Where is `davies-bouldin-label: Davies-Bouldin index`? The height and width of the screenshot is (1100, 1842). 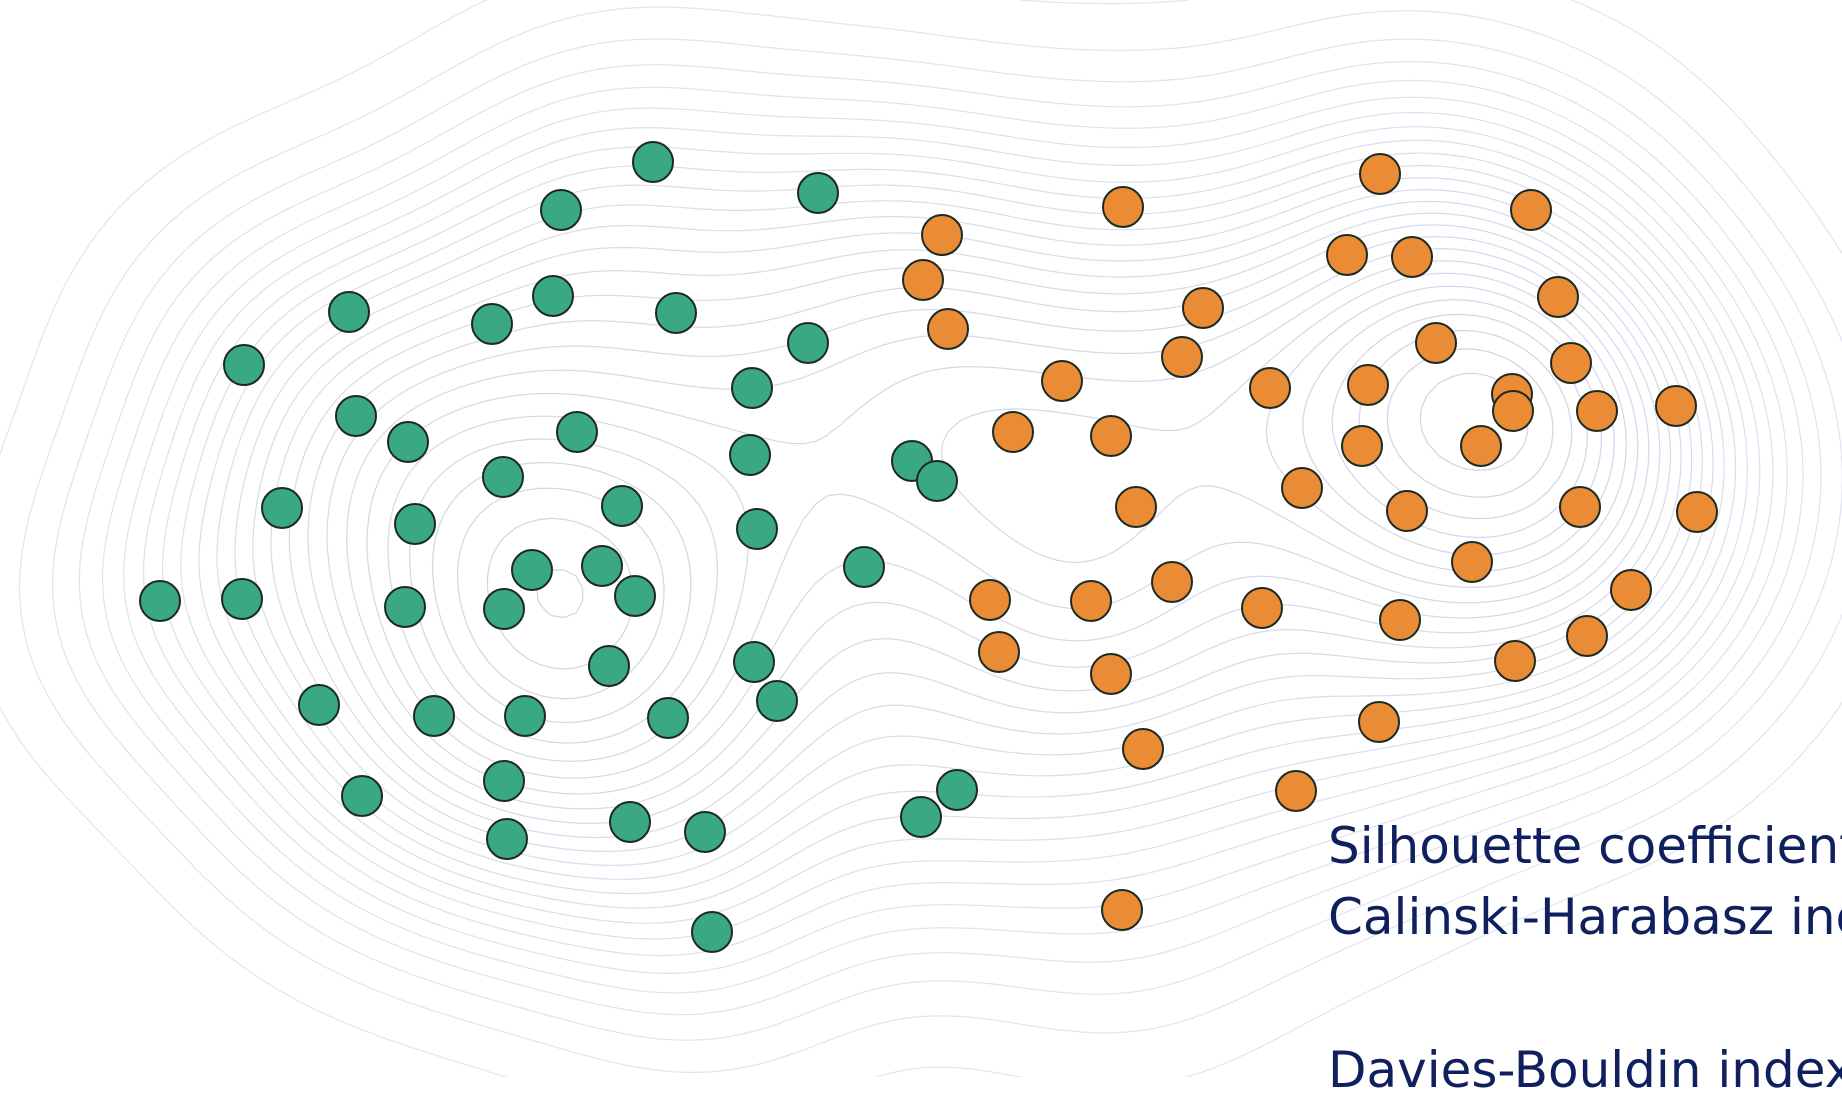
davies-bouldin-label: Davies-Bouldin index is located at coordinates (1585, 1070).